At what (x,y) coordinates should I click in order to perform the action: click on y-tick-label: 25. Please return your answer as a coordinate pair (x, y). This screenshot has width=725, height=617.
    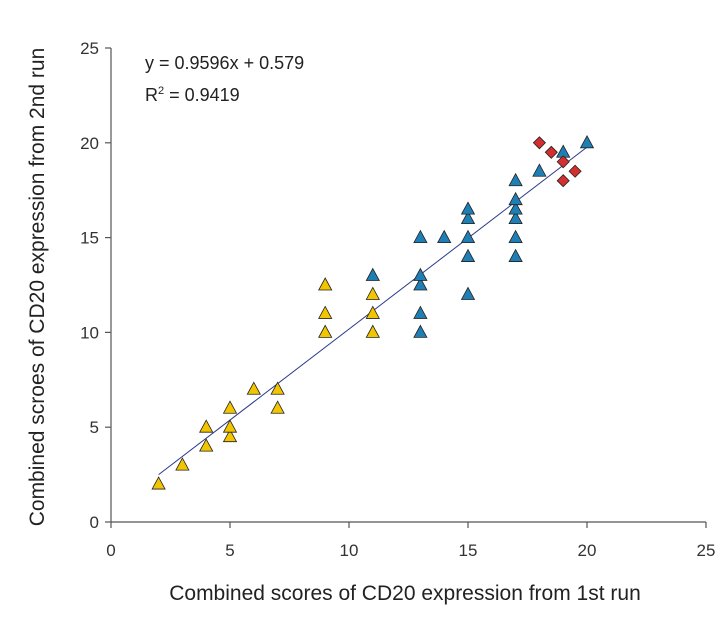
    Looking at the image, I should click on (89, 48).